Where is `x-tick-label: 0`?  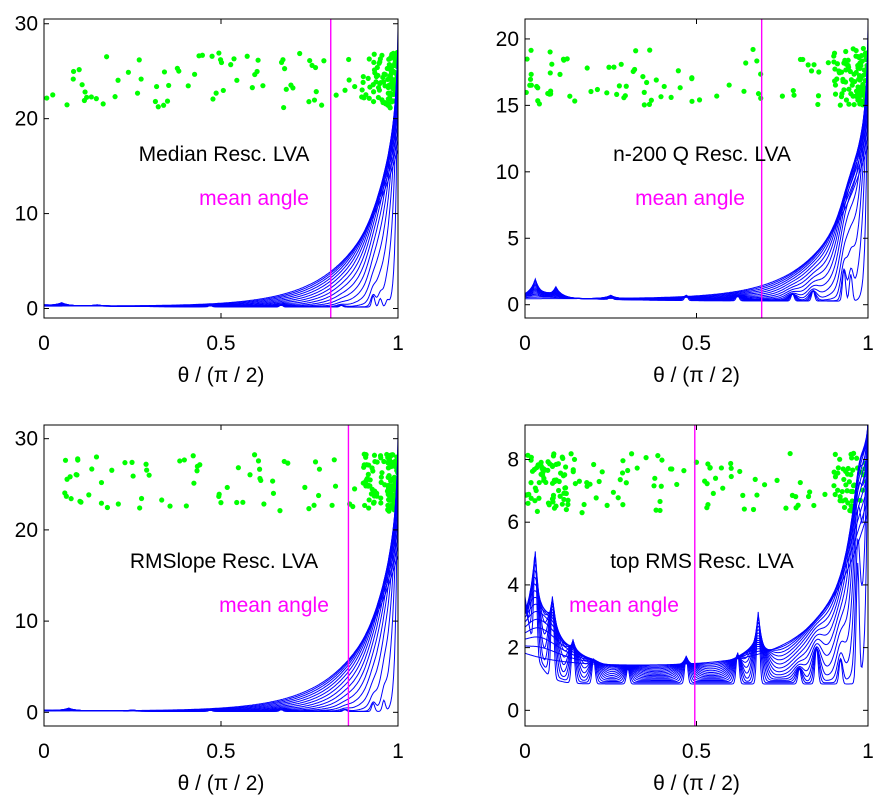 x-tick-label: 0 is located at coordinates (525, 751).